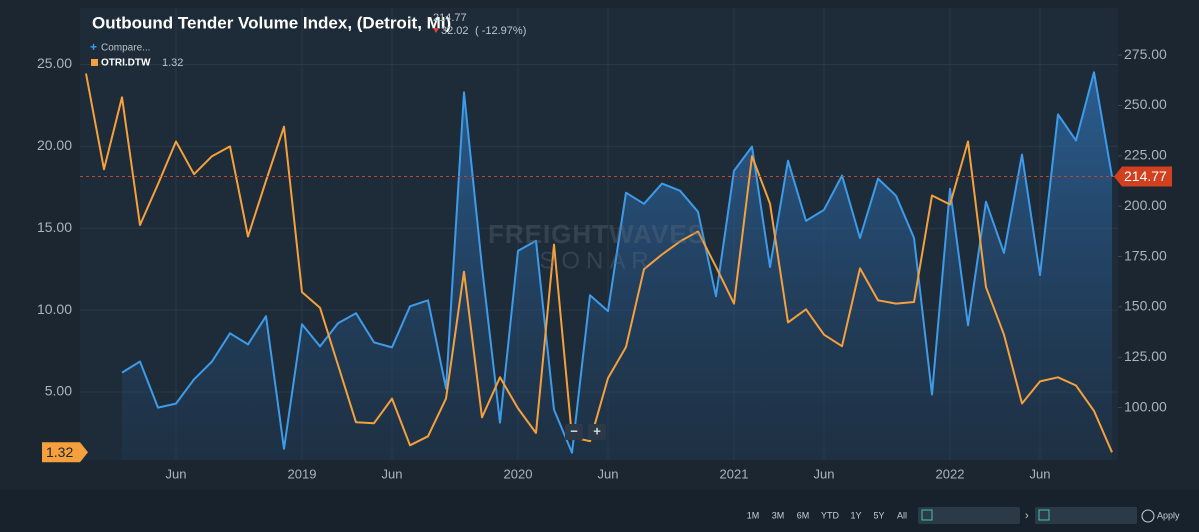  What do you see at coordinates (778, 515) in the screenshot?
I see `range-button: 3M` at bounding box center [778, 515].